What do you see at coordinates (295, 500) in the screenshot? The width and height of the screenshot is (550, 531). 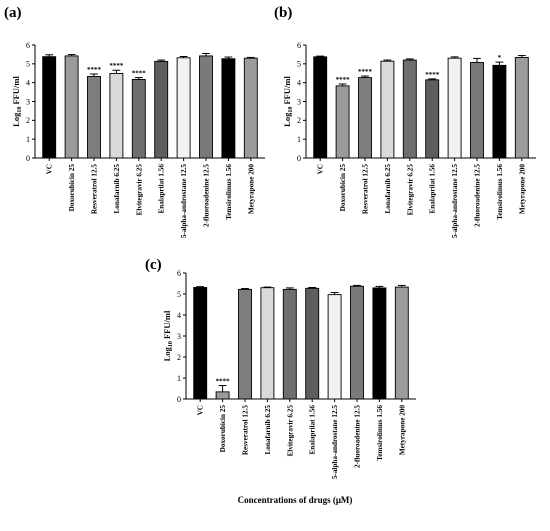 I see `x-axis-title: Concentrations of drugs (μM)` at bounding box center [295, 500].